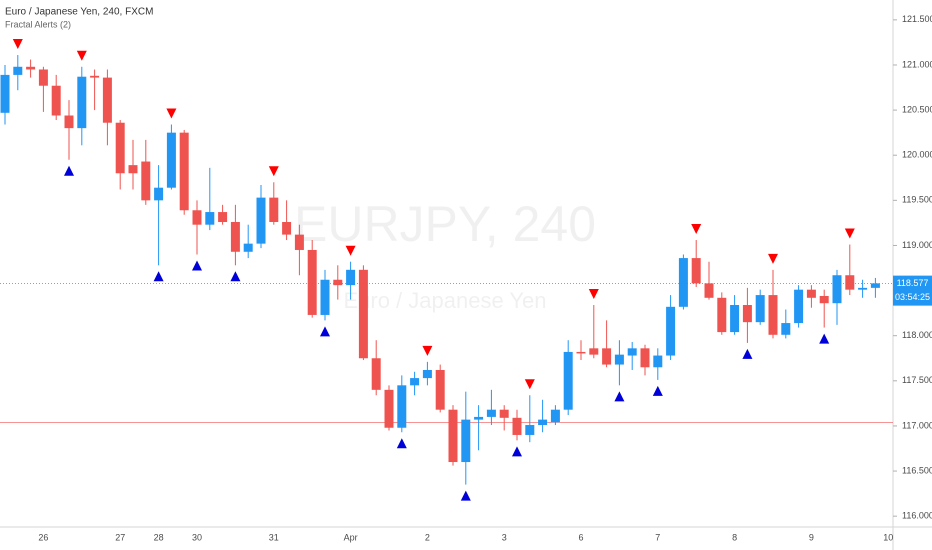 The image size is (932, 550). What do you see at coordinates (445, 224) in the screenshot?
I see `watermark: EURJPY, 240` at bounding box center [445, 224].